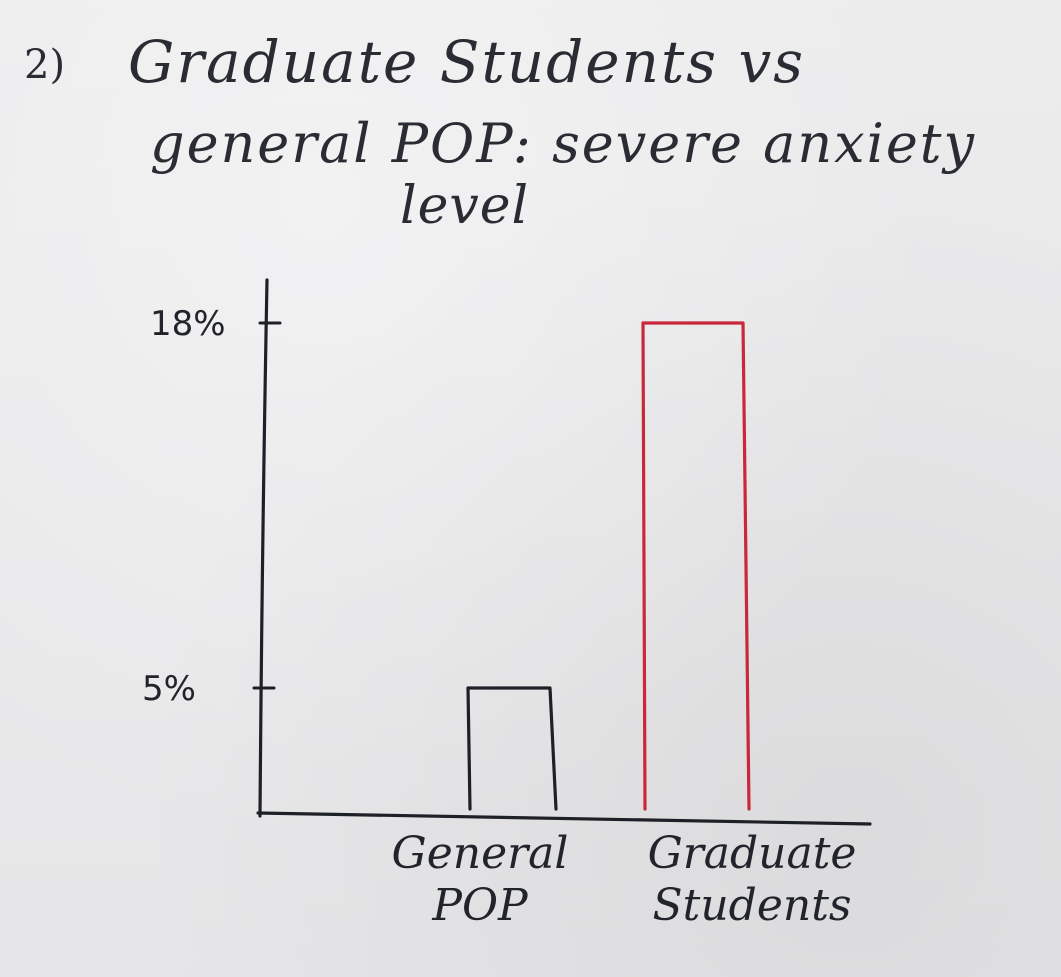 The width and height of the screenshot is (1061, 977). I want to click on title-number: 2), so click(45, 65).